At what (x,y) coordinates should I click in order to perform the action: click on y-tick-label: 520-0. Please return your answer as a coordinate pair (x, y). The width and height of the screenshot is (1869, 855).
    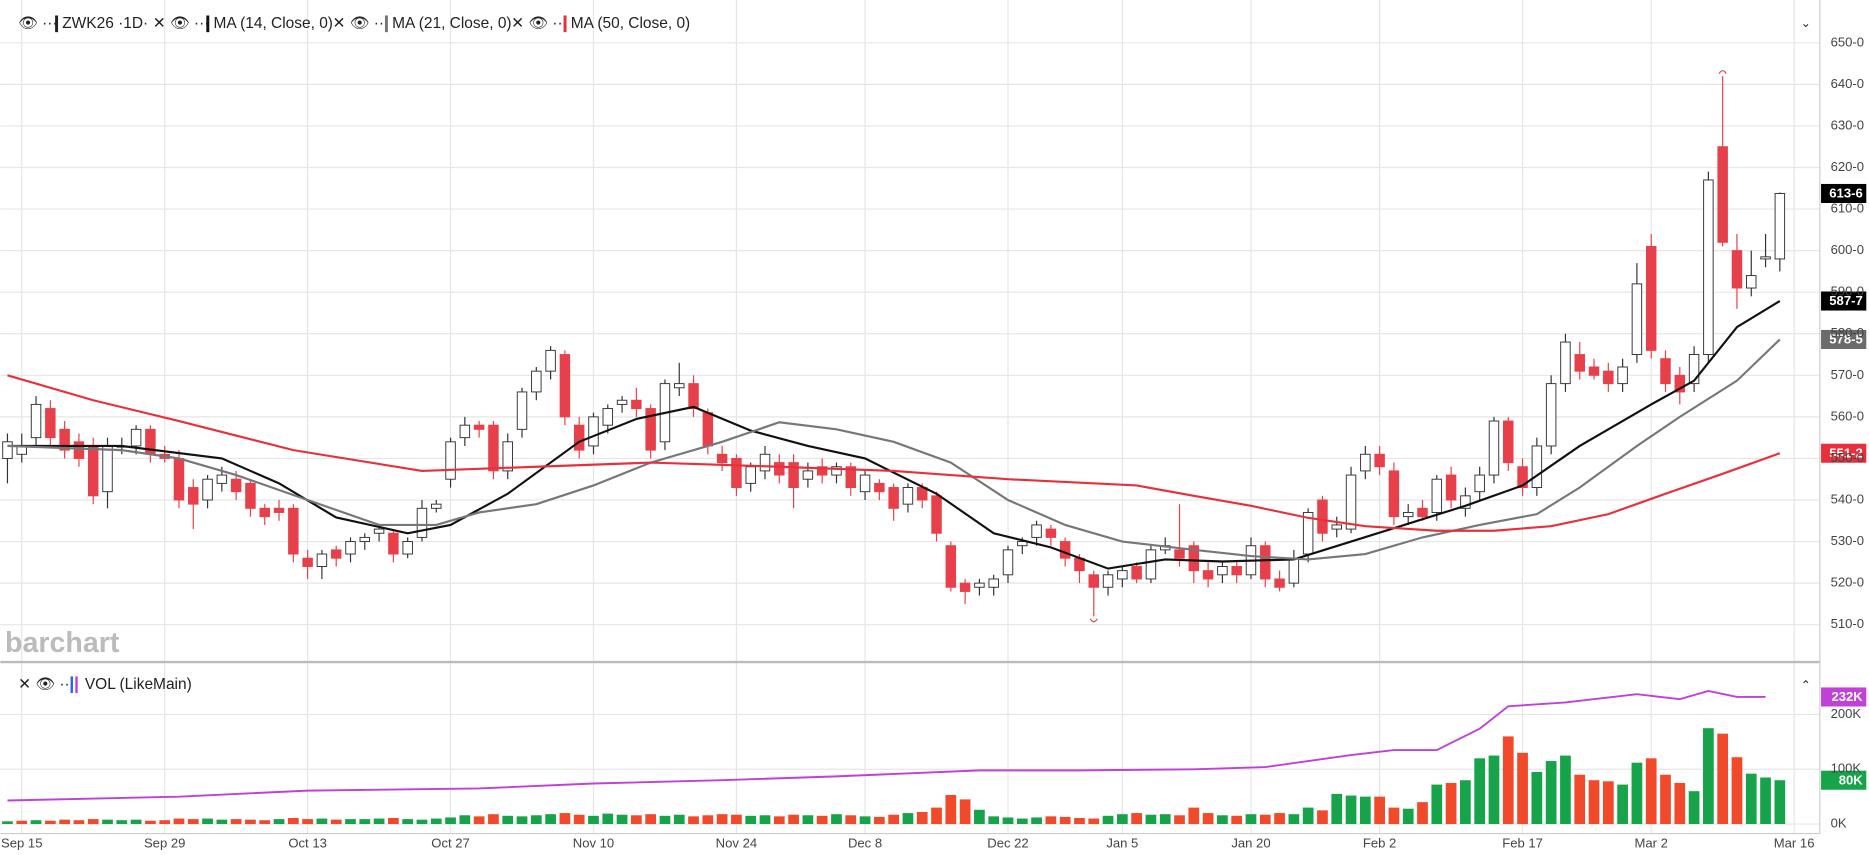
    Looking at the image, I should click on (1847, 582).